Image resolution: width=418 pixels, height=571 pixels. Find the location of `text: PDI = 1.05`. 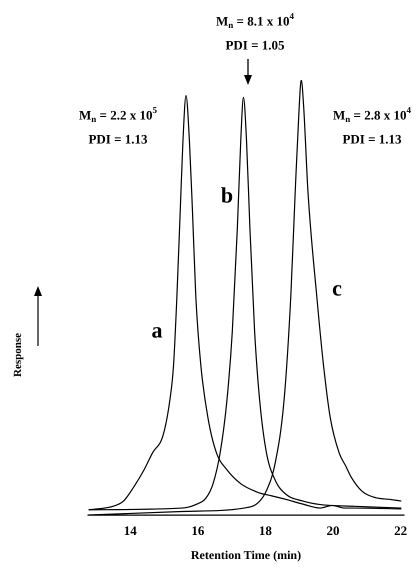

text: PDI = 1.05 is located at coordinates (255, 44).